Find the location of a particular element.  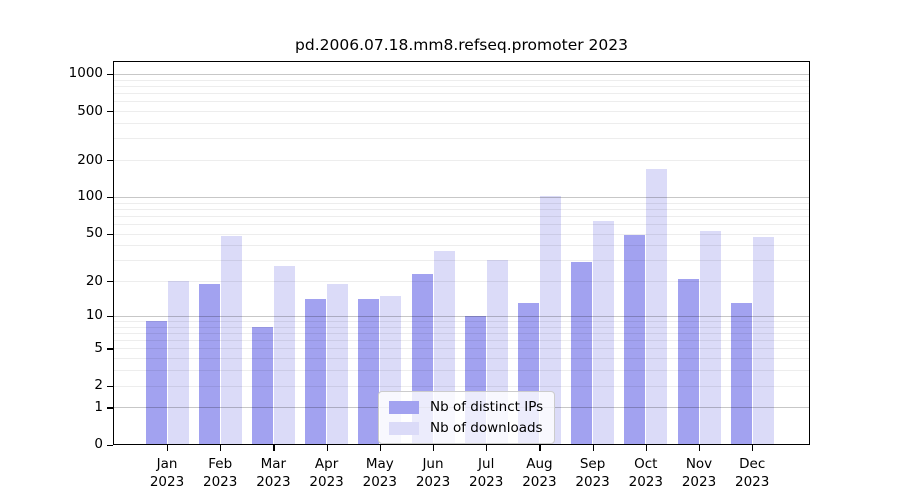

legend-label-downloads: Nb of downloads is located at coordinates (486, 428).